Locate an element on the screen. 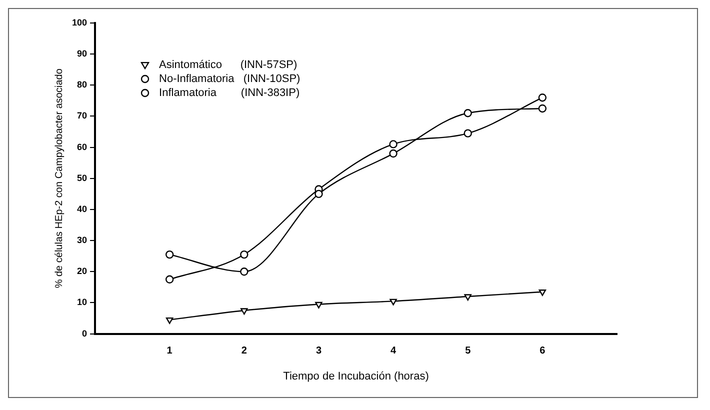  x-axis-title: Tiempo de Incubación (horas) is located at coordinates (356, 376).